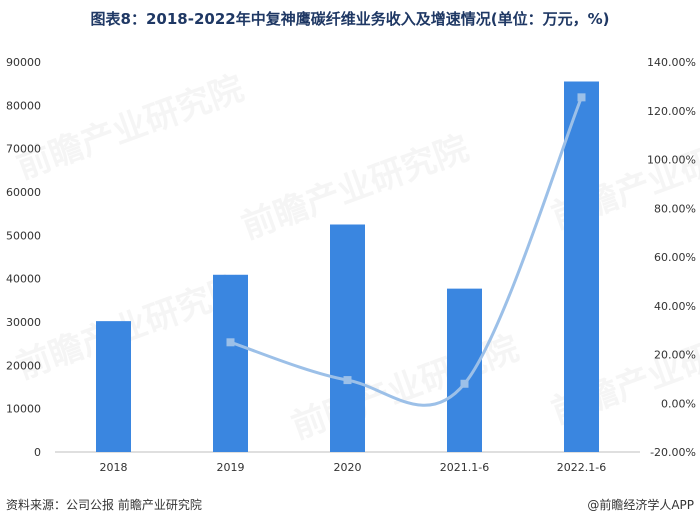 Image resolution: width=700 pixels, height=521 pixels. I want to click on y-right-tick-label: 0.00%, so click(678, 403).